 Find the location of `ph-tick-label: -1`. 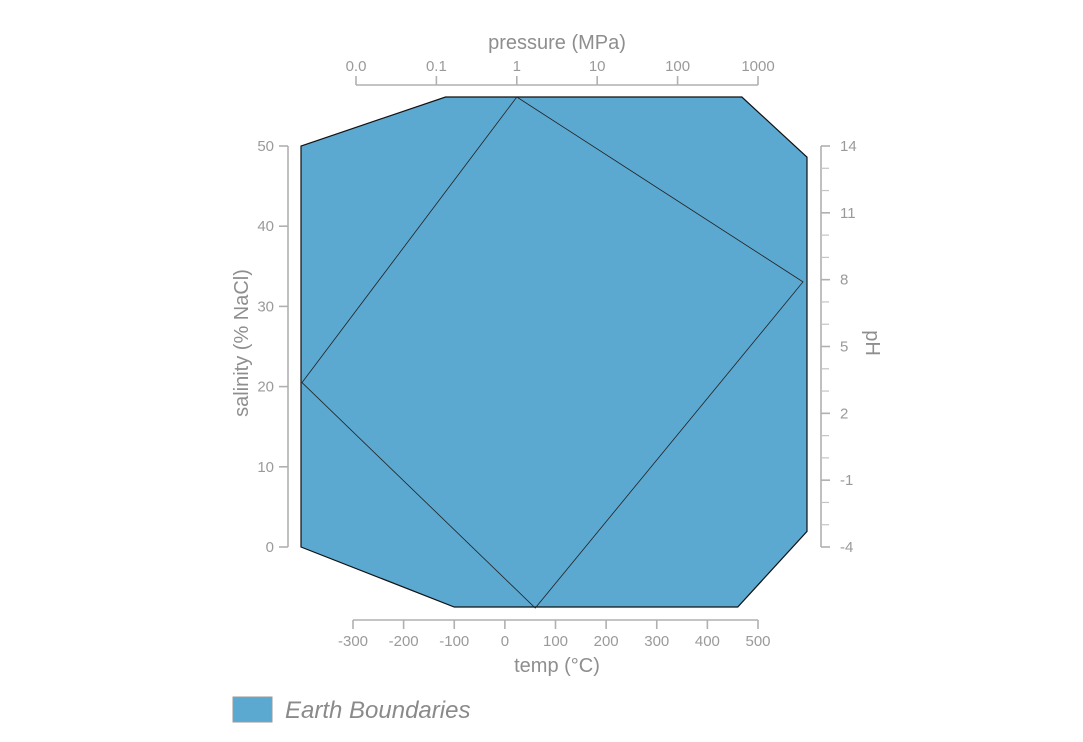

ph-tick-label: -1 is located at coordinates (846, 480).